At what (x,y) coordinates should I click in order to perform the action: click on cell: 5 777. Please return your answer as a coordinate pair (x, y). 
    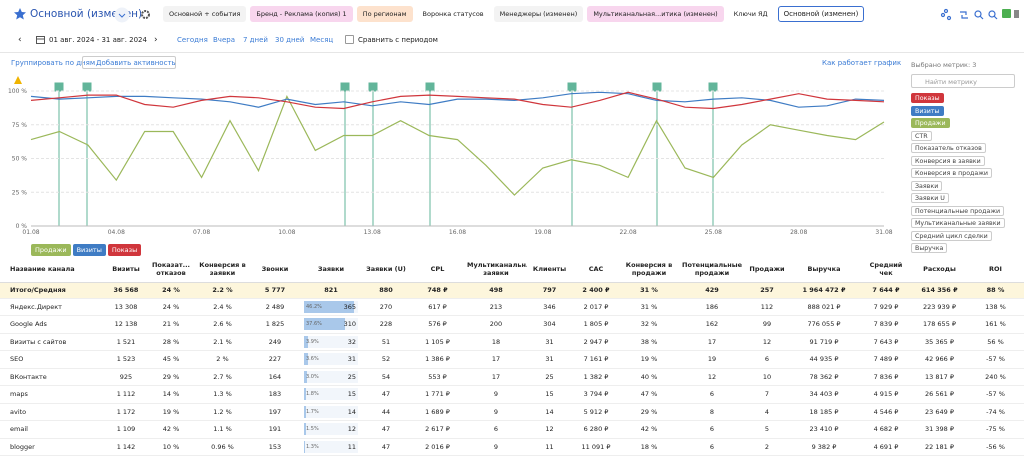
    Looking at the image, I should click on (275, 290).